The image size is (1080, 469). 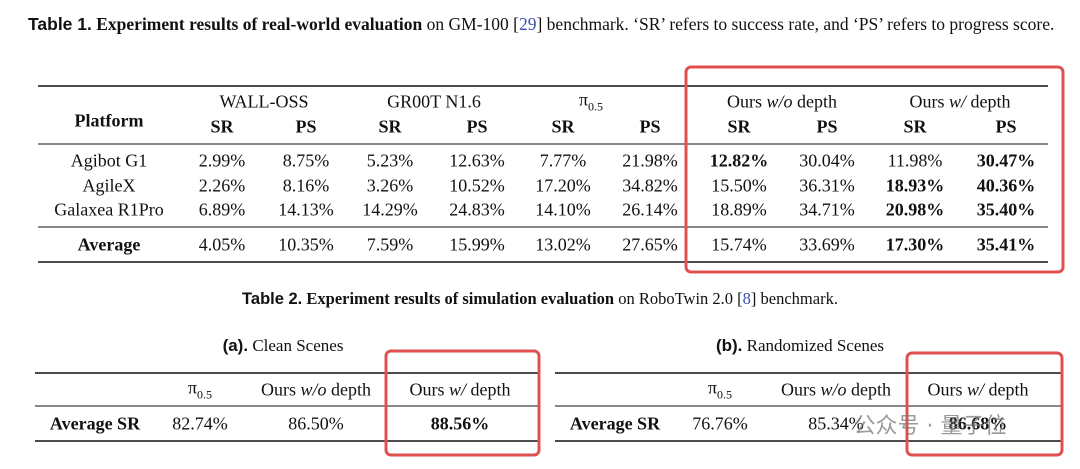 I want to click on cell: 88.56%, so click(x=460, y=423).